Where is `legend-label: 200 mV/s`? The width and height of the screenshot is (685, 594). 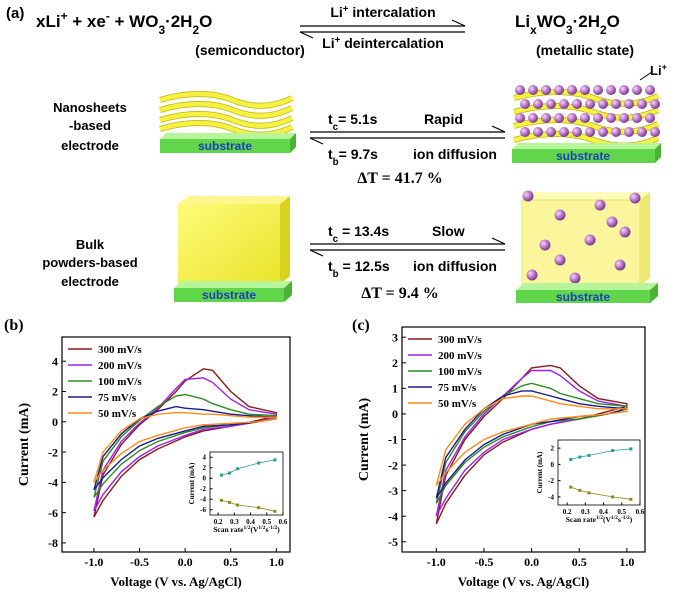 legend-label: 200 mV/s is located at coordinates (120, 366).